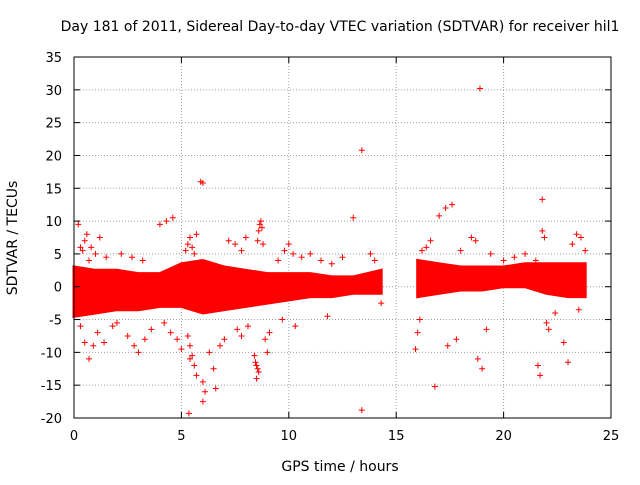  What do you see at coordinates (396, 436) in the screenshot?
I see `x-tick-label: 15` at bounding box center [396, 436].